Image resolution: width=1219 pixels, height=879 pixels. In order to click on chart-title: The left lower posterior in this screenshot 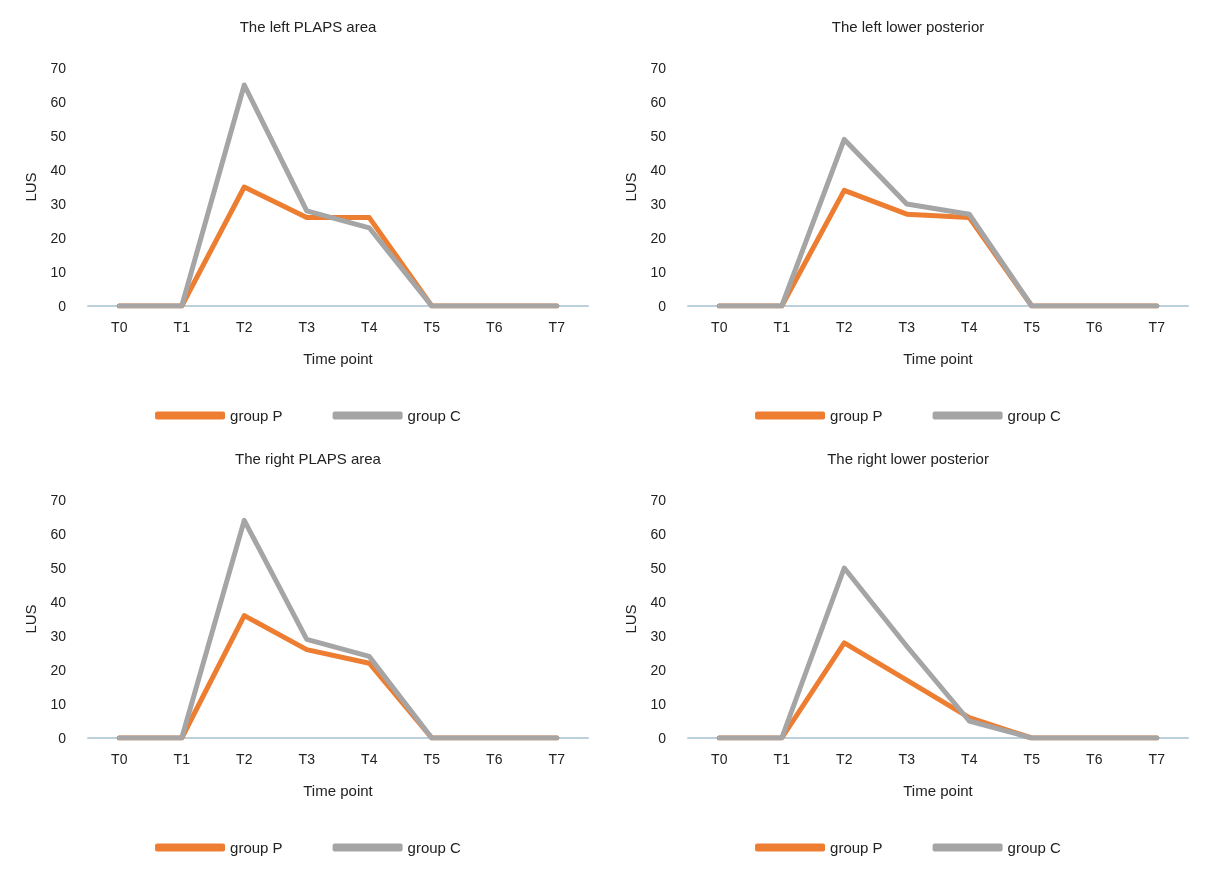, I will do `click(908, 26)`.